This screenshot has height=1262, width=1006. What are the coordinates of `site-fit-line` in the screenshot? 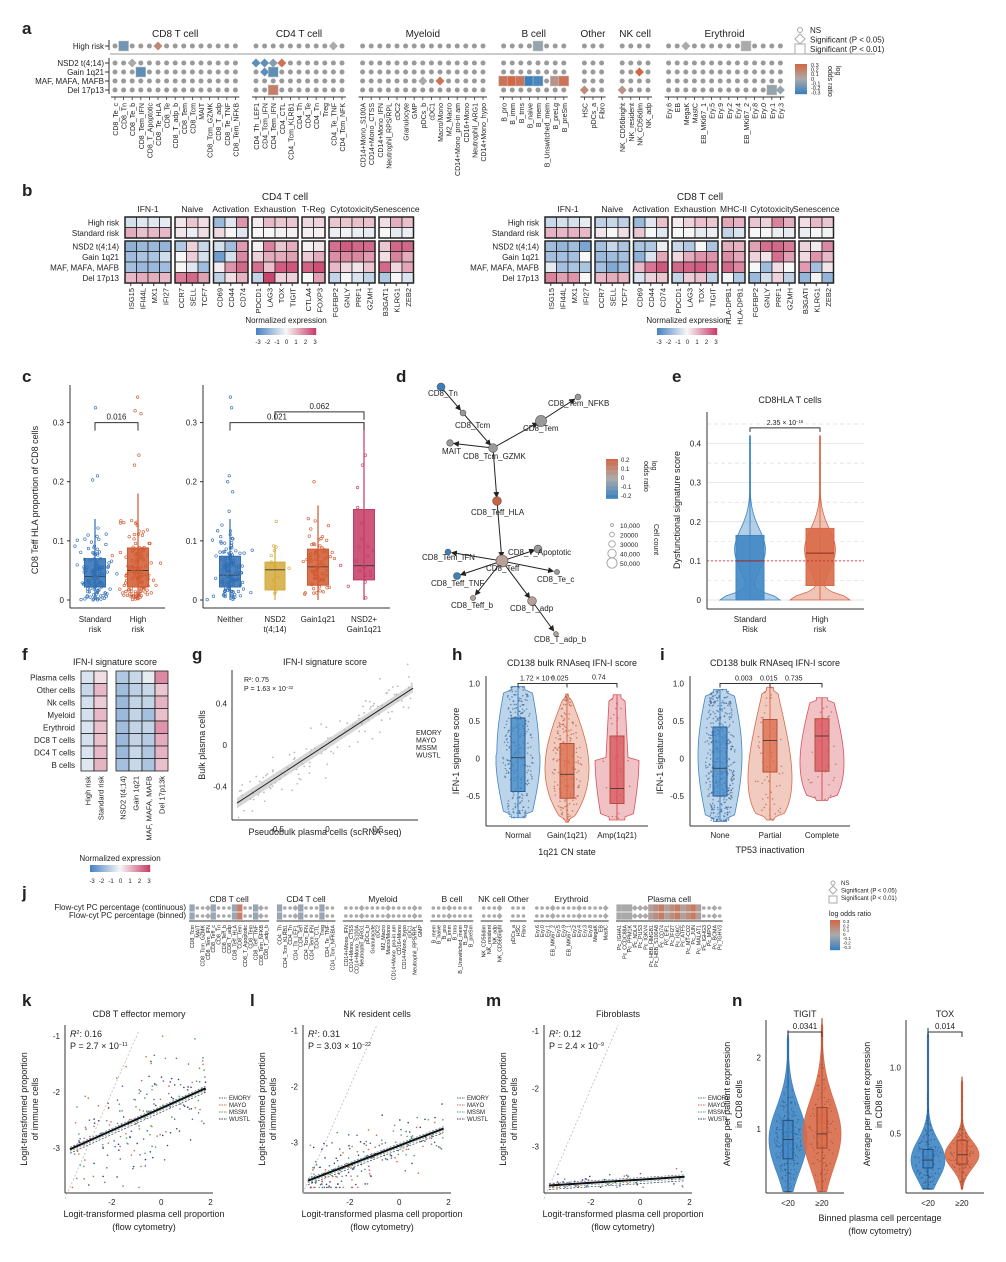 It's located at (616, 1185).